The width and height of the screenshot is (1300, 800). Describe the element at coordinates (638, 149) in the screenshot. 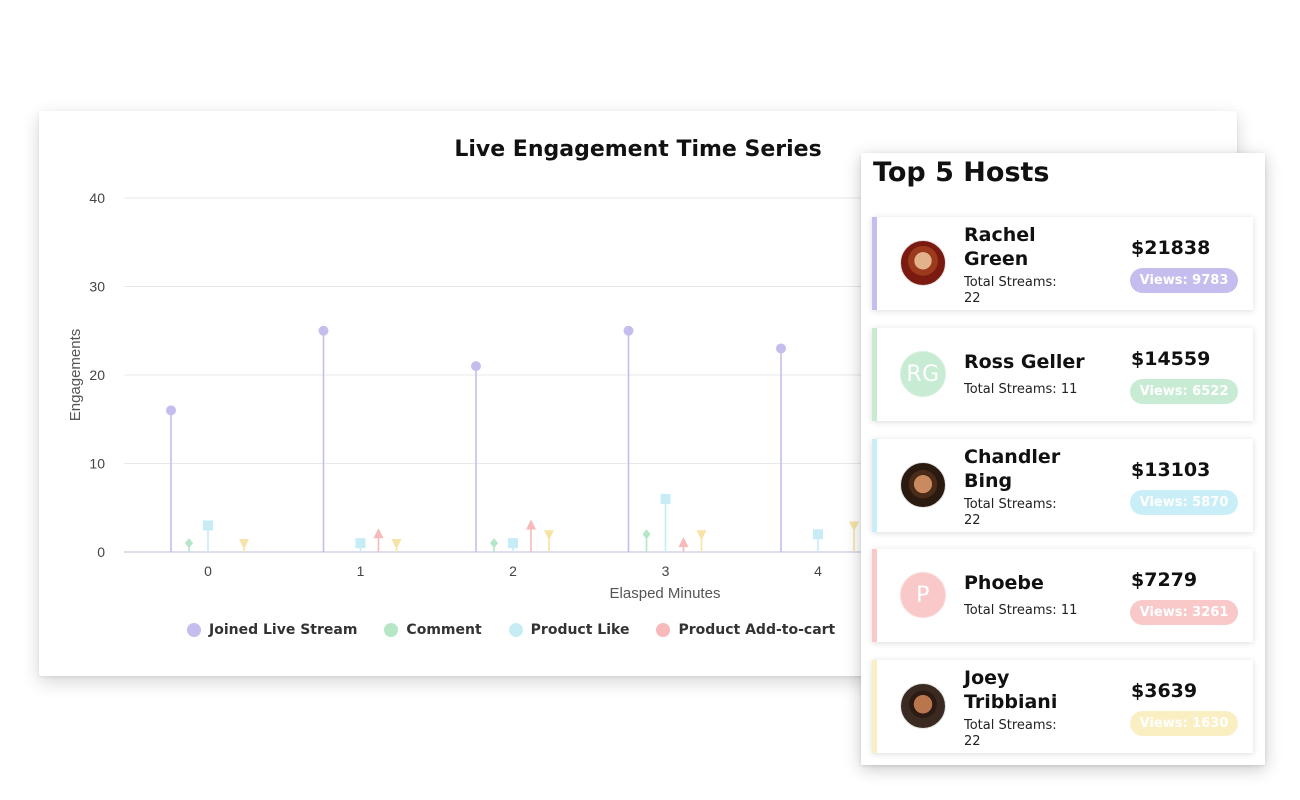

I see `chart-title: Live Engagement Time Series` at that location.